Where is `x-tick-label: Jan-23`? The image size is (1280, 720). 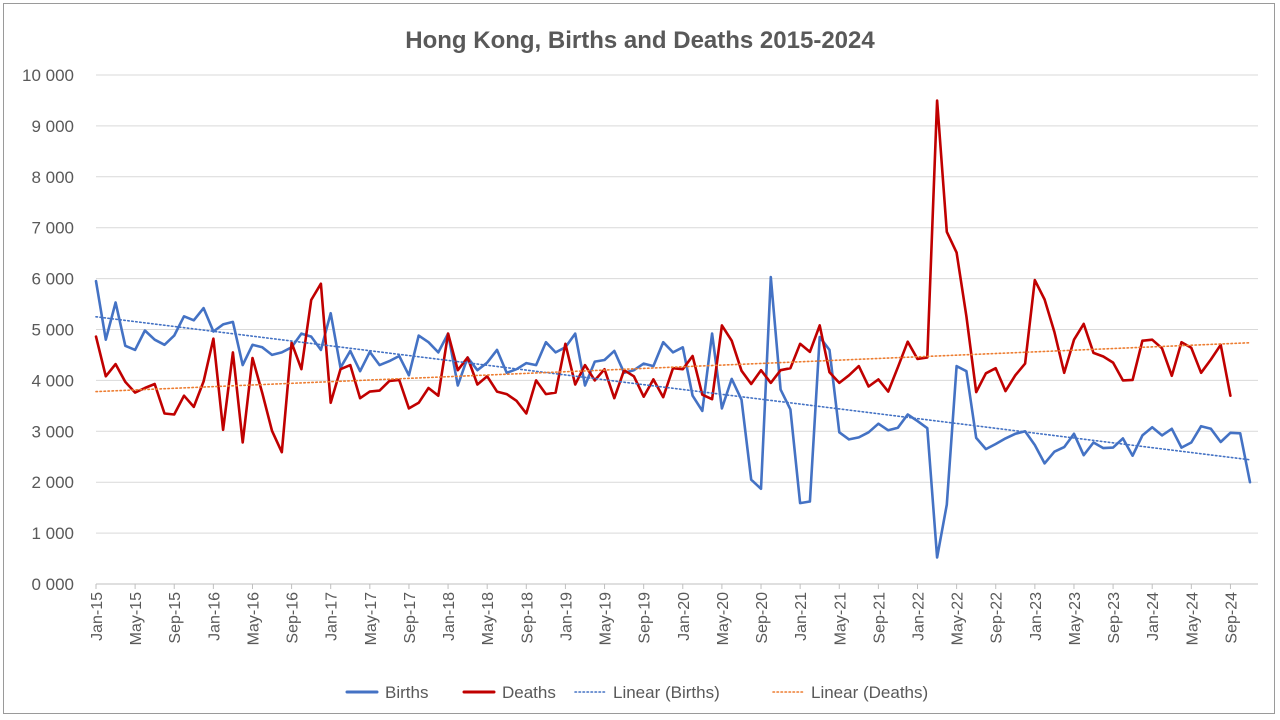
x-tick-label: Jan-23 is located at coordinates (1036, 616).